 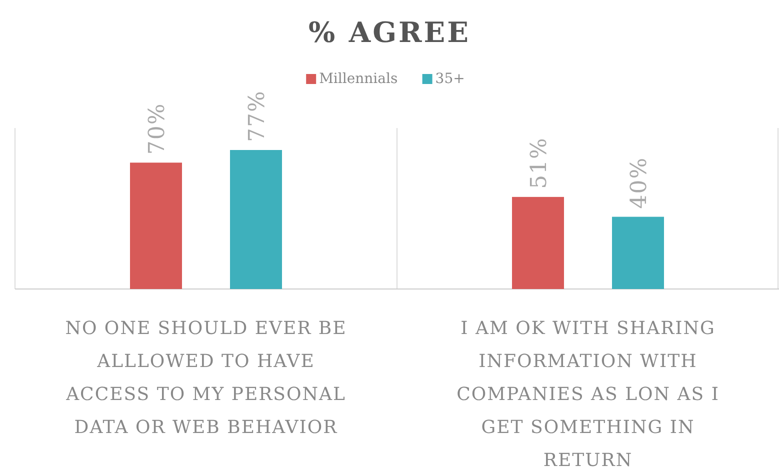 I want to click on legend-label: 35+, so click(x=450, y=79).